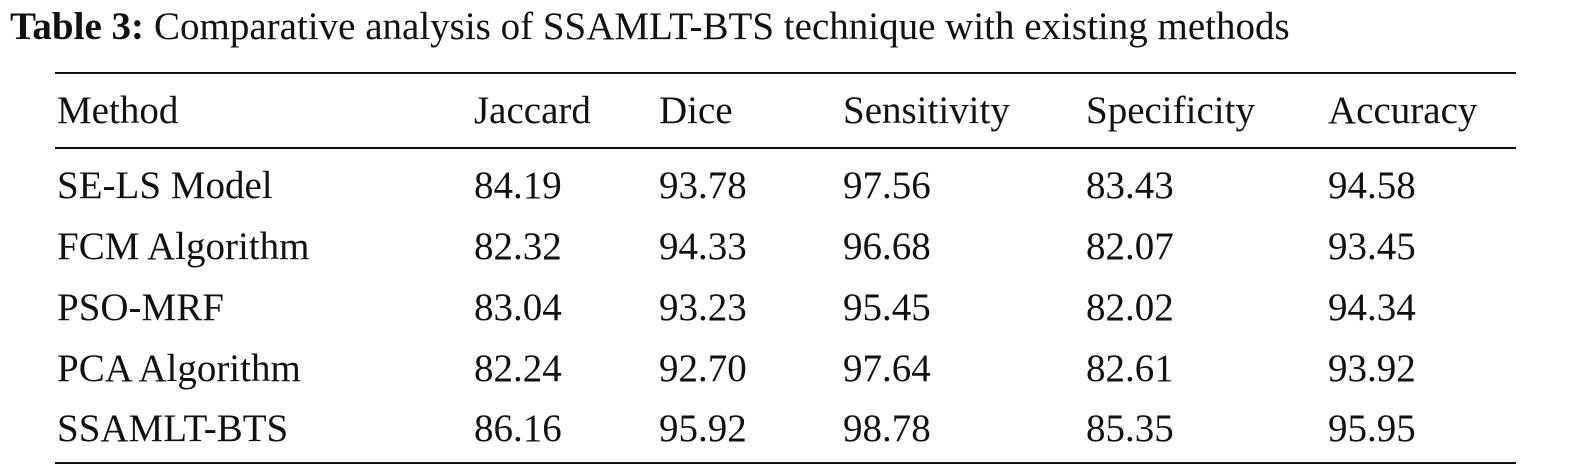 The width and height of the screenshot is (1587, 475). Describe the element at coordinates (703, 307) in the screenshot. I see `dice-cell: 93.23` at that location.